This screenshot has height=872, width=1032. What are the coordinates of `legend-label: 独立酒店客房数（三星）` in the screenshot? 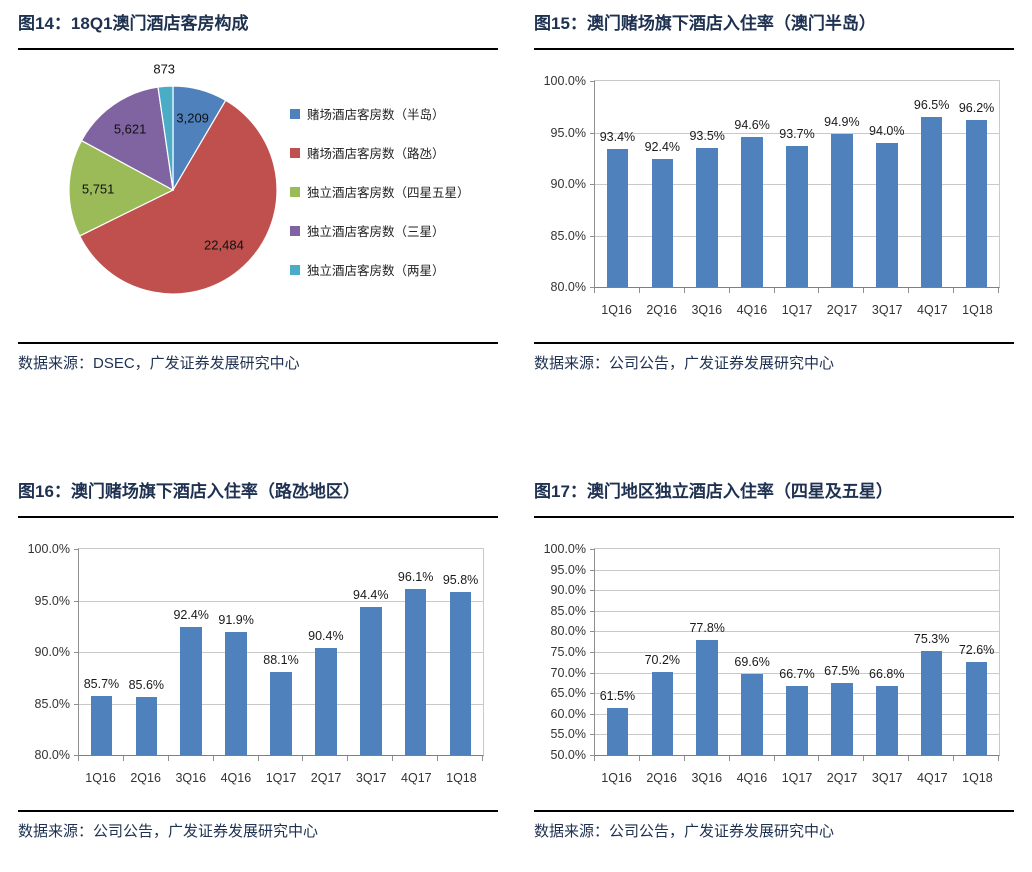 It's located at (376, 232).